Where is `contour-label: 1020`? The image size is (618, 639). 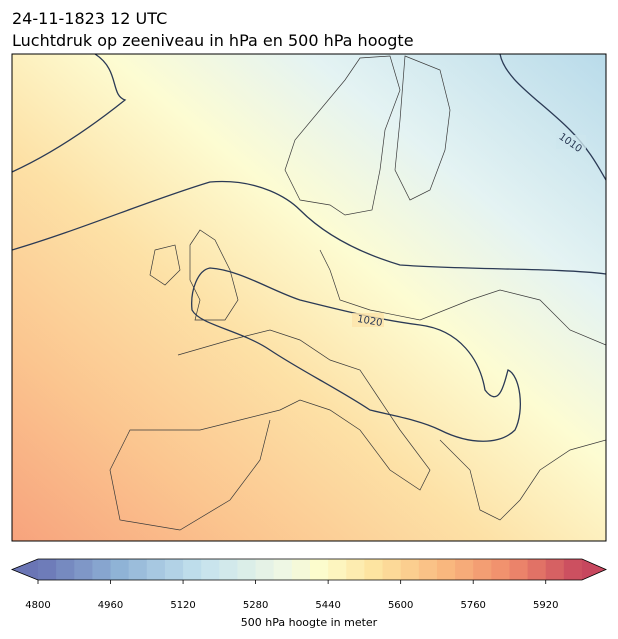 contour-label: 1020 is located at coordinates (369, 321).